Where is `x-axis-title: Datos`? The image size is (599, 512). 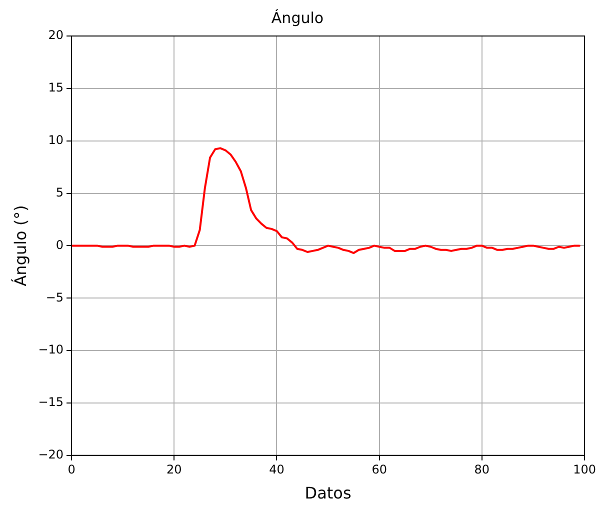
x-axis-title: Datos is located at coordinates (328, 493).